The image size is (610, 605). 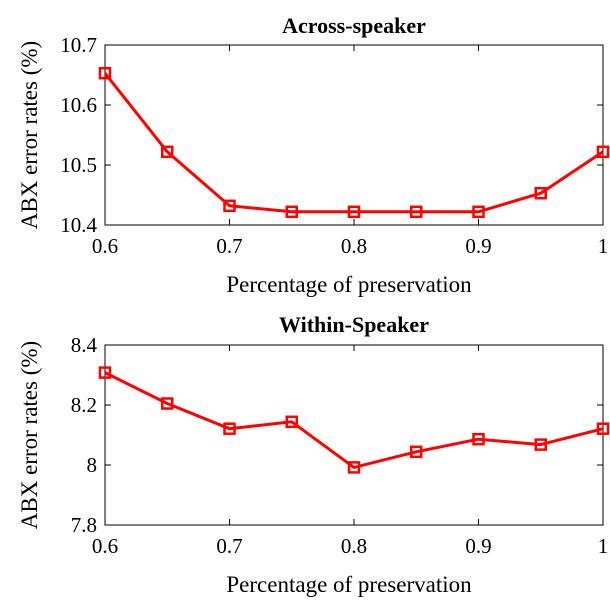 What do you see at coordinates (354, 420) in the screenshot?
I see `within-series-line` at bounding box center [354, 420].